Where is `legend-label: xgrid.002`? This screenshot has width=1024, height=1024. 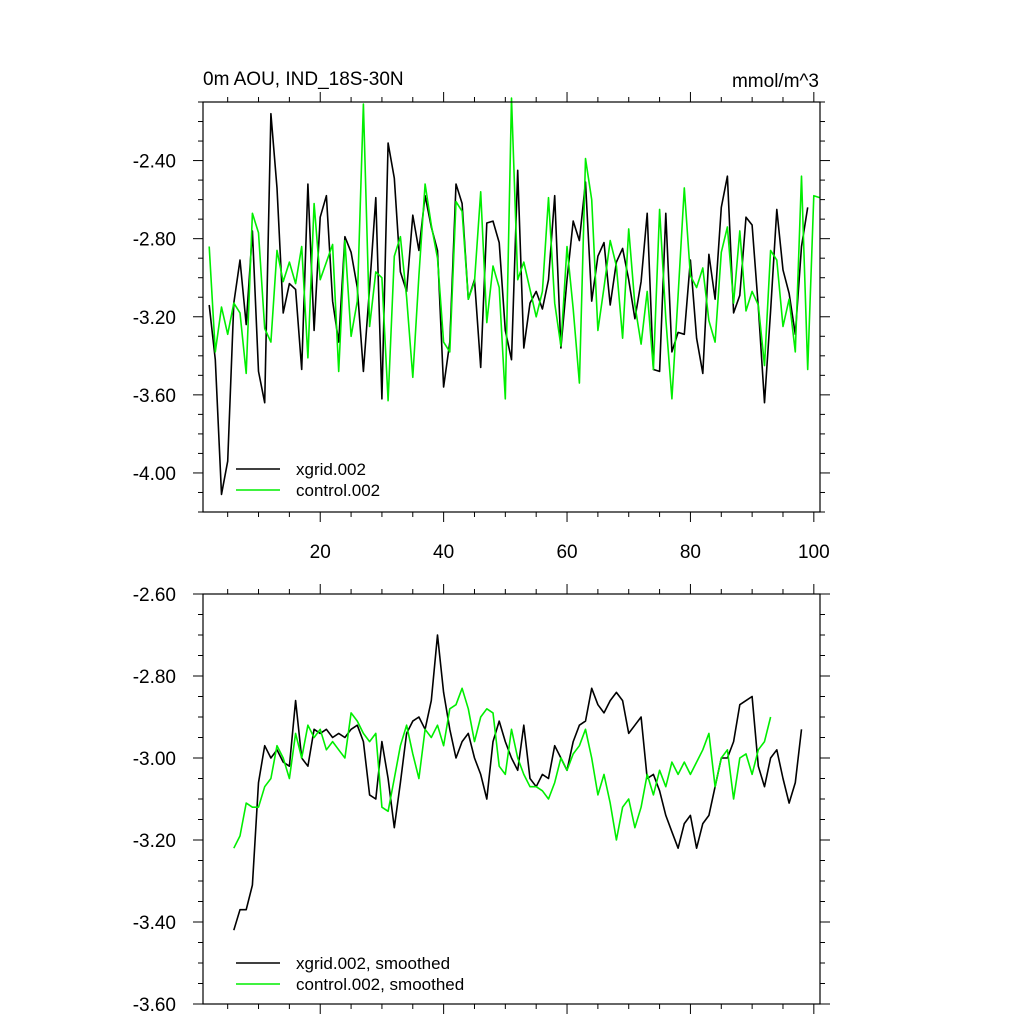
legend-label: xgrid.002 is located at coordinates (331, 469).